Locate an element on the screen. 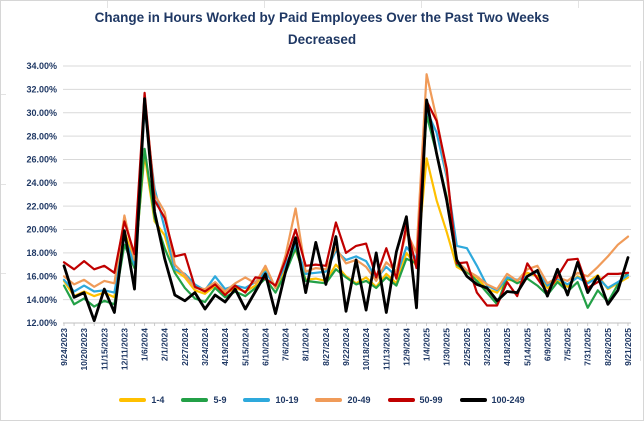 The width and height of the screenshot is (644, 421). x-tick-label: 6/9/2025 is located at coordinates (547, 344).